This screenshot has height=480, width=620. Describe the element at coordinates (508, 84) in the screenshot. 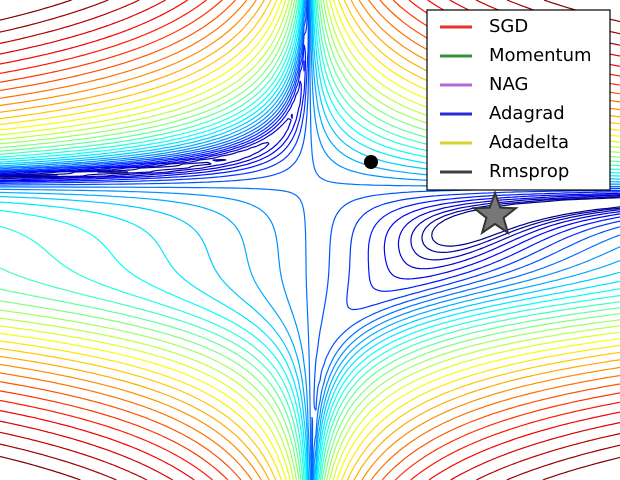

I see `legend-label: NAG` at that location.